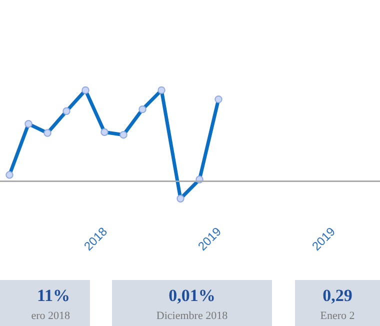 Image resolution: width=380 pixels, height=326 pixels. What do you see at coordinates (192, 296) in the screenshot?
I see `text: 0,01%` at bounding box center [192, 296].